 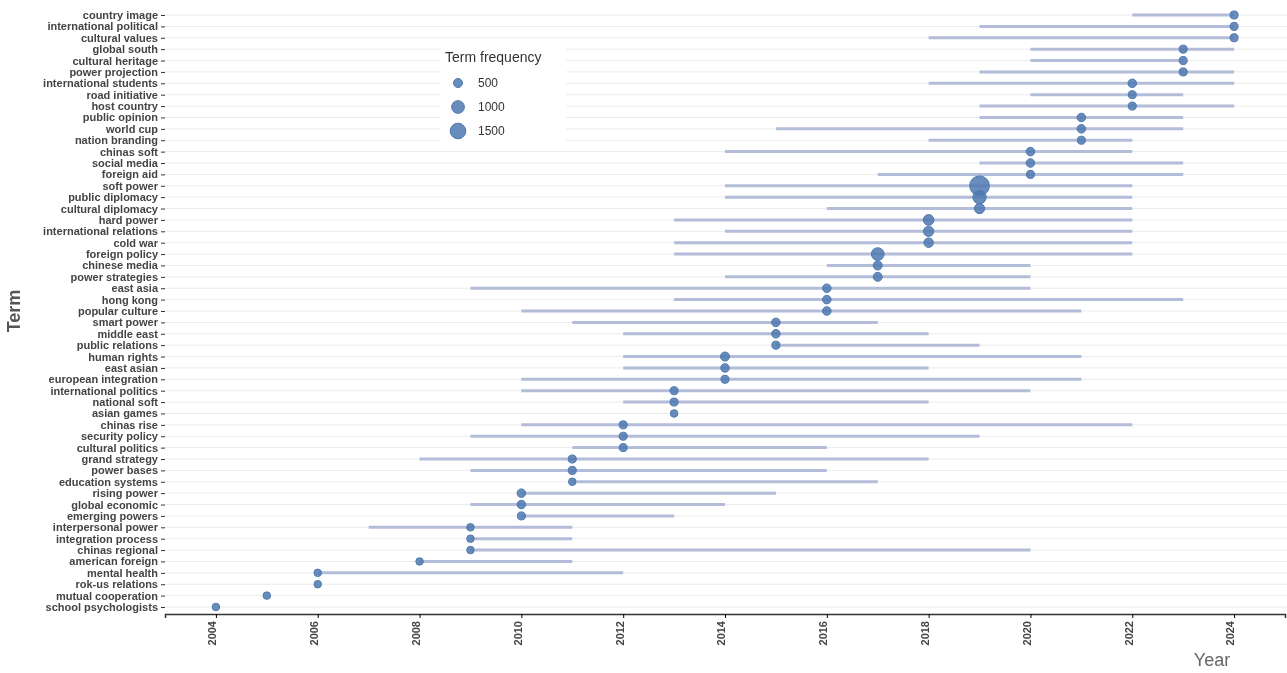 What do you see at coordinates (721, 633) in the screenshot?
I see `x-tick-label: 2014` at bounding box center [721, 633].